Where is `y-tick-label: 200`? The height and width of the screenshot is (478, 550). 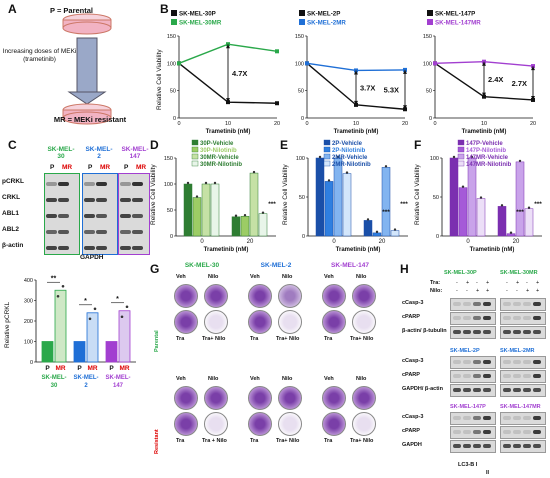
y-tick-label: 200 is located at coordinates (28, 322).